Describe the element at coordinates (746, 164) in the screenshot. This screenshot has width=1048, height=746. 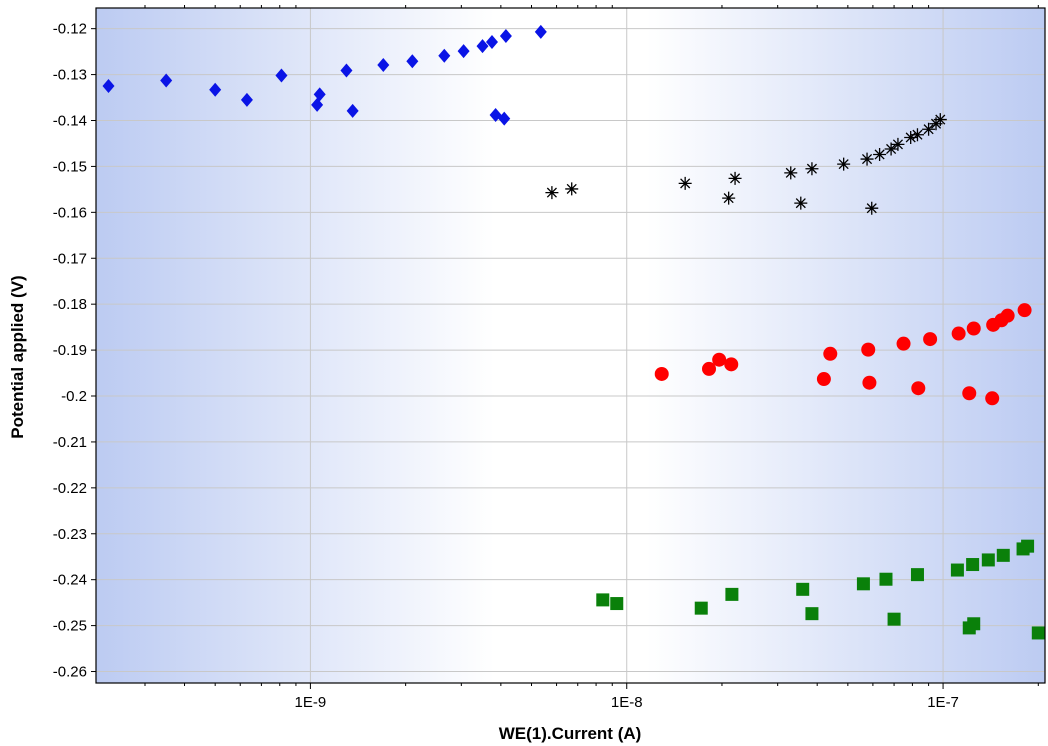
I see `series-asterisk` at that location.